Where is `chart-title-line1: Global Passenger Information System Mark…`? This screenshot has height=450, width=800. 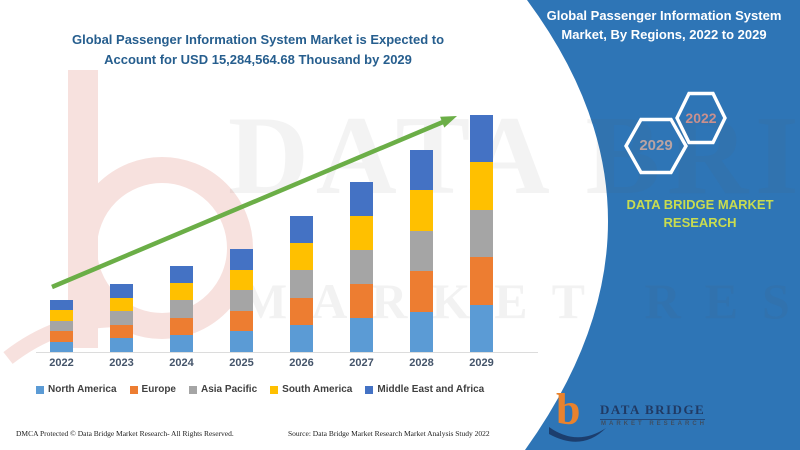 chart-title-line1: Global Passenger Information System Mark… is located at coordinates (258, 39).